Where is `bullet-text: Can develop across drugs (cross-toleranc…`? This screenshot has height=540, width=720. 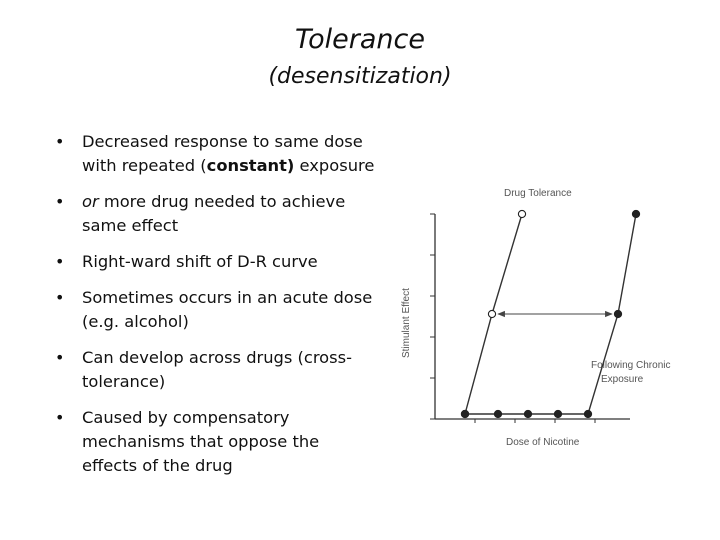
bullet-text: Can develop across drugs (cross-toleranc… is located at coordinates (217, 369).